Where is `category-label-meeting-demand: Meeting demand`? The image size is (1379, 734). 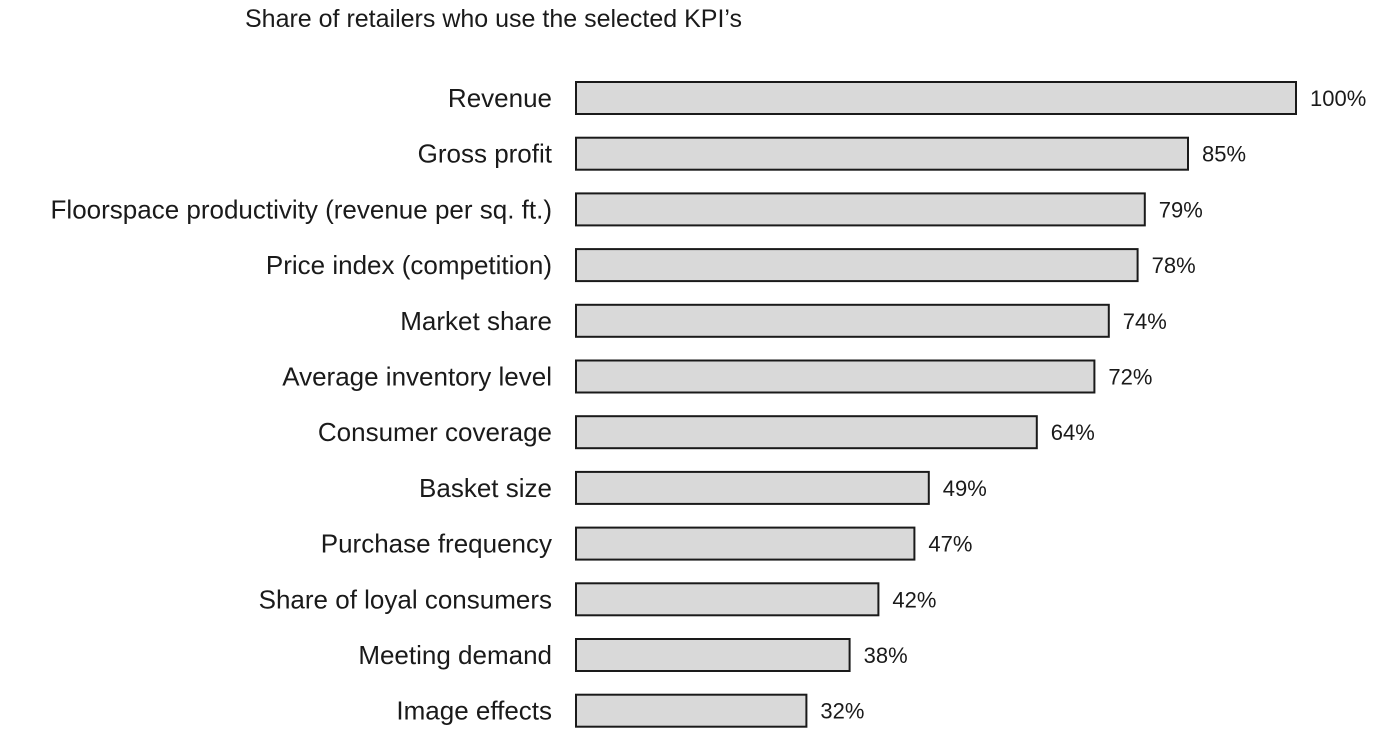
category-label-meeting-demand: Meeting demand is located at coordinates (455, 655).